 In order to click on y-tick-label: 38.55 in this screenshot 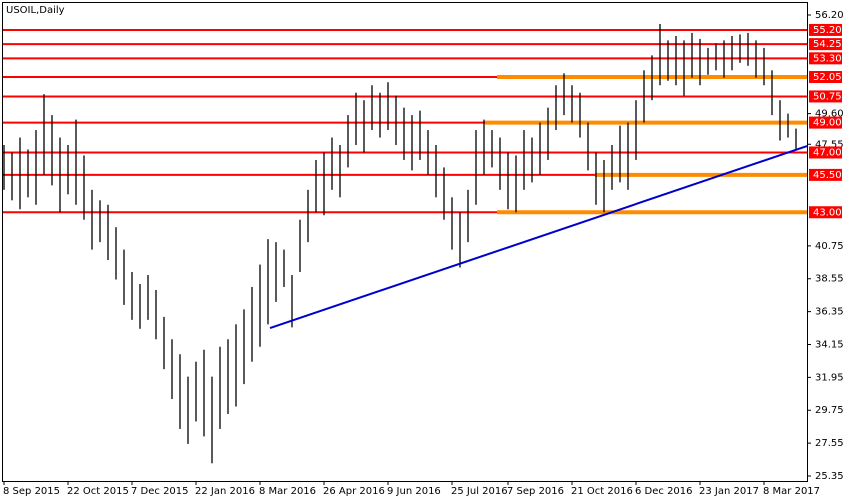, I will do `click(829, 279)`.